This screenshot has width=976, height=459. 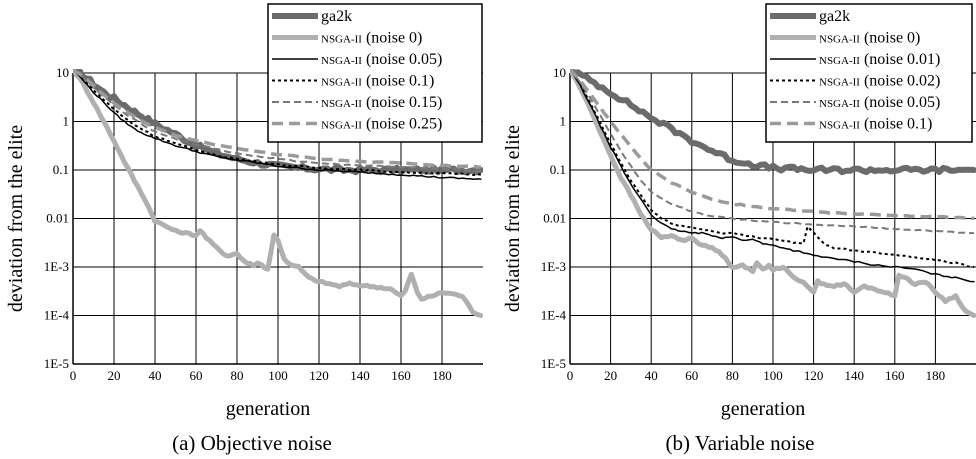 I want to click on legend-series-noise: (noise 0.25), so click(x=404, y=124).